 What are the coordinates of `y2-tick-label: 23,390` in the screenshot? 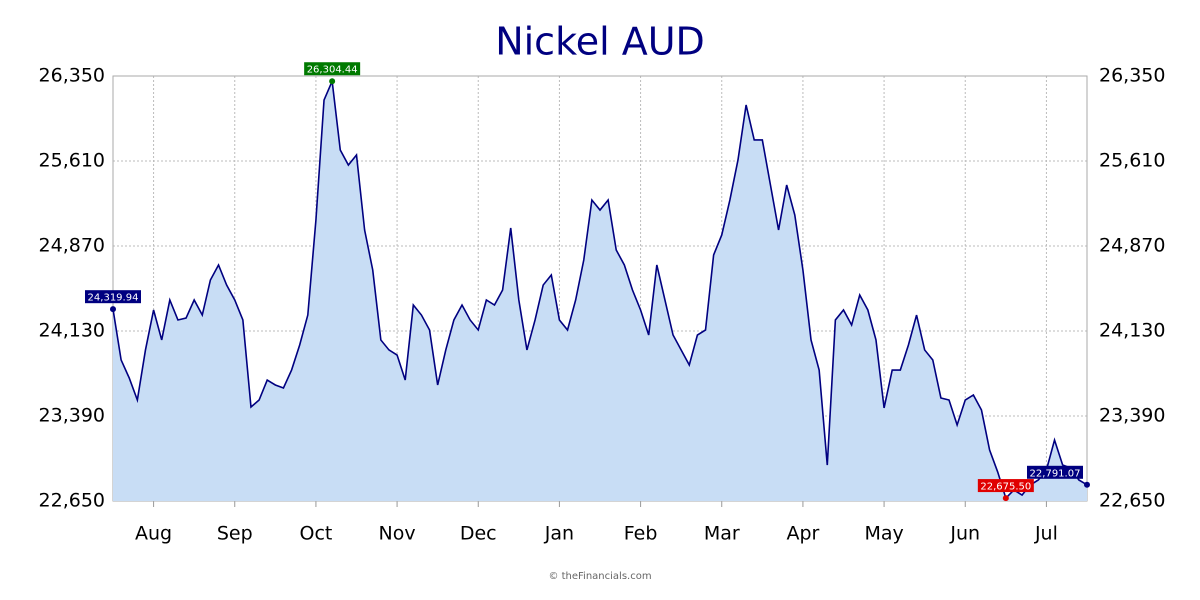 It's located at (1132, 416).